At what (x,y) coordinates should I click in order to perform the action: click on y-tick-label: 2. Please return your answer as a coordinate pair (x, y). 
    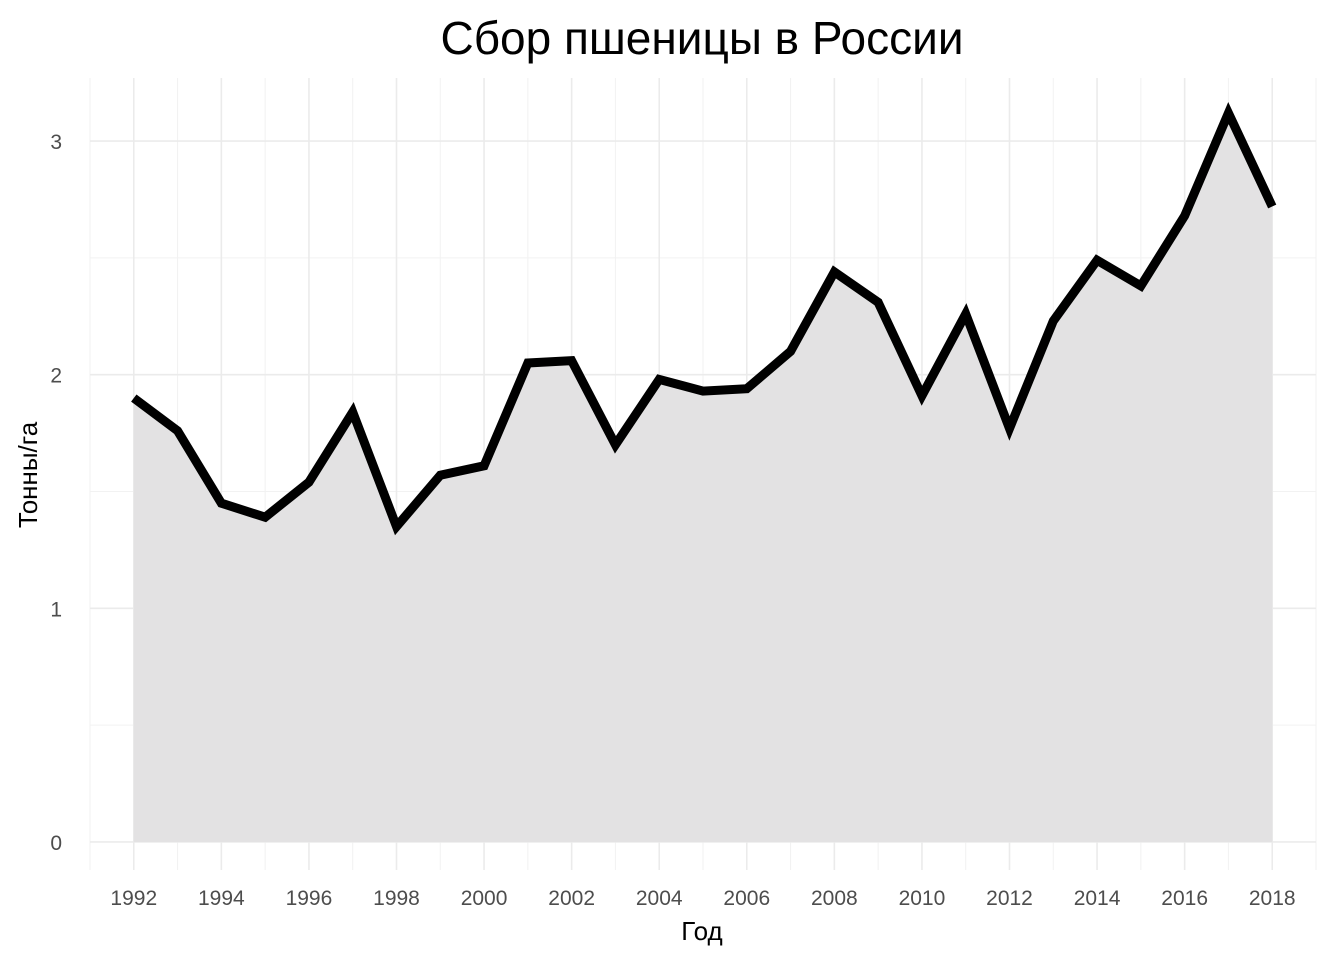
    Looking at the image, I should click on (56, 376).